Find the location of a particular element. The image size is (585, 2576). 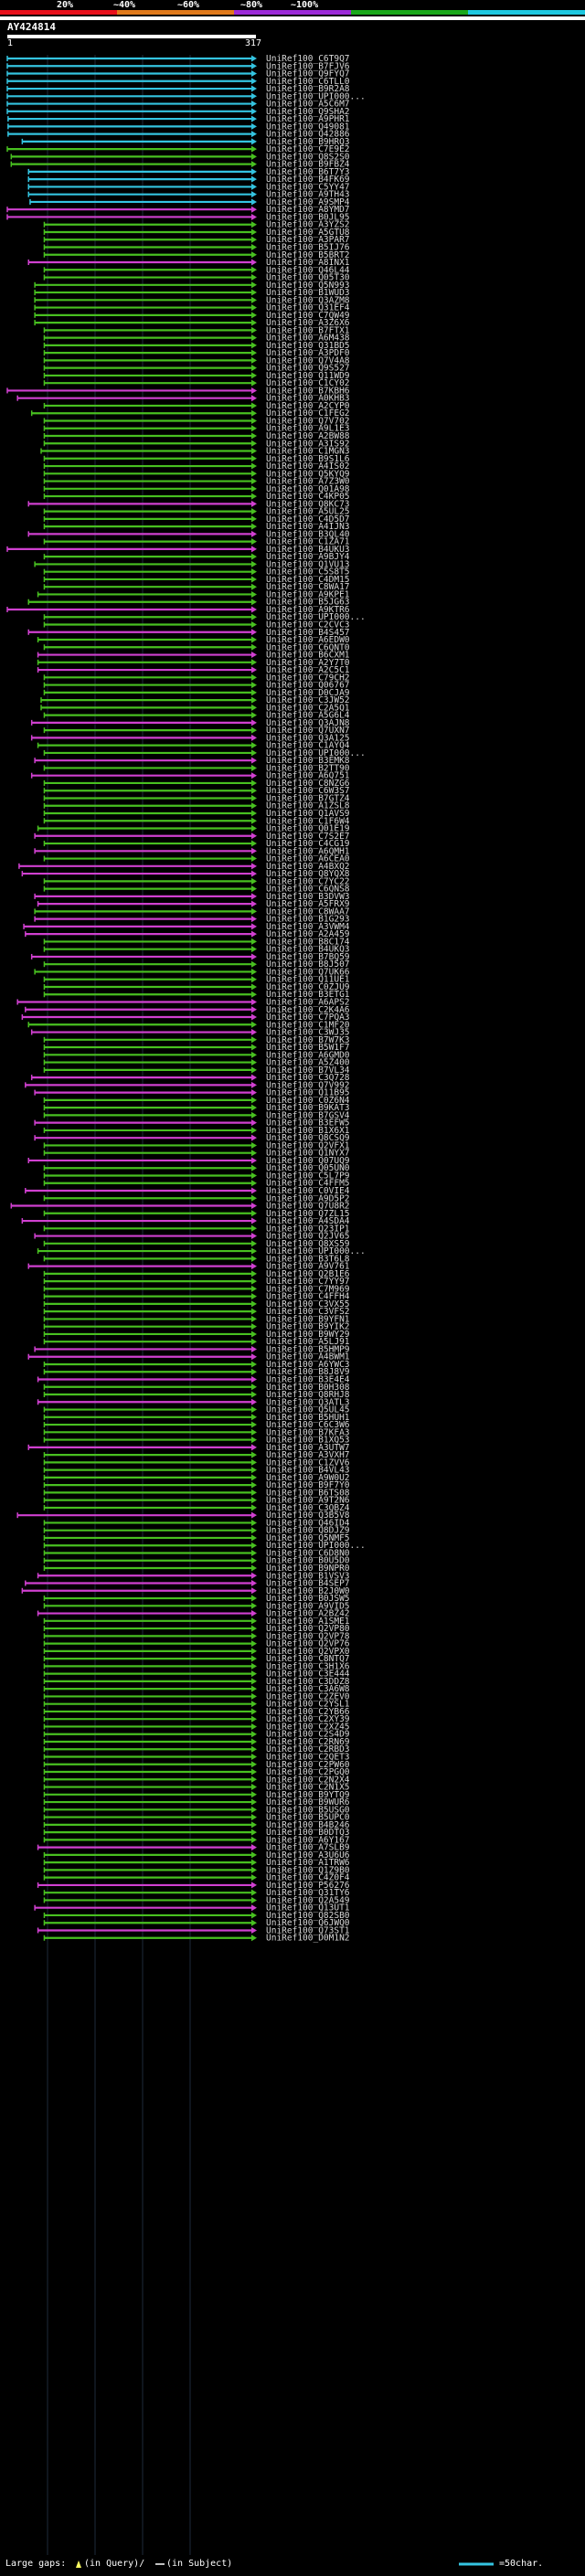

hit-label: UniRef100_Q2JV65 is located at coordinates (308, 1237).